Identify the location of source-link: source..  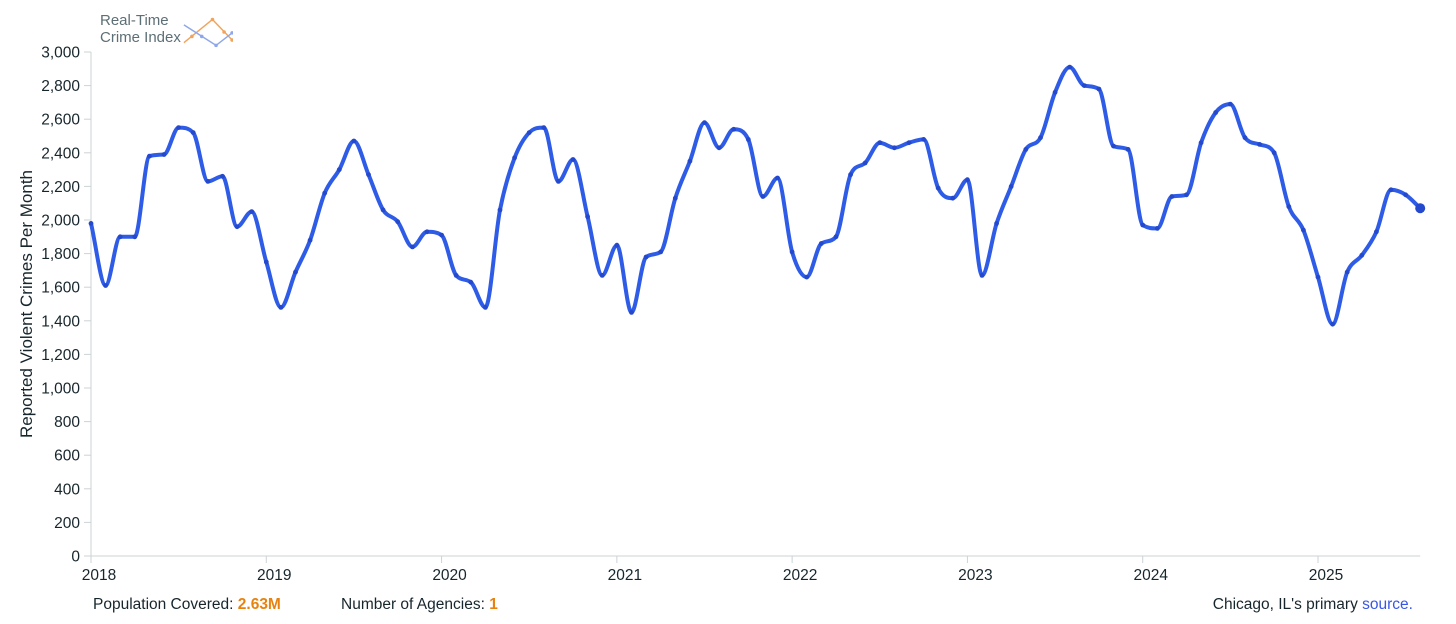
(1387, 604).